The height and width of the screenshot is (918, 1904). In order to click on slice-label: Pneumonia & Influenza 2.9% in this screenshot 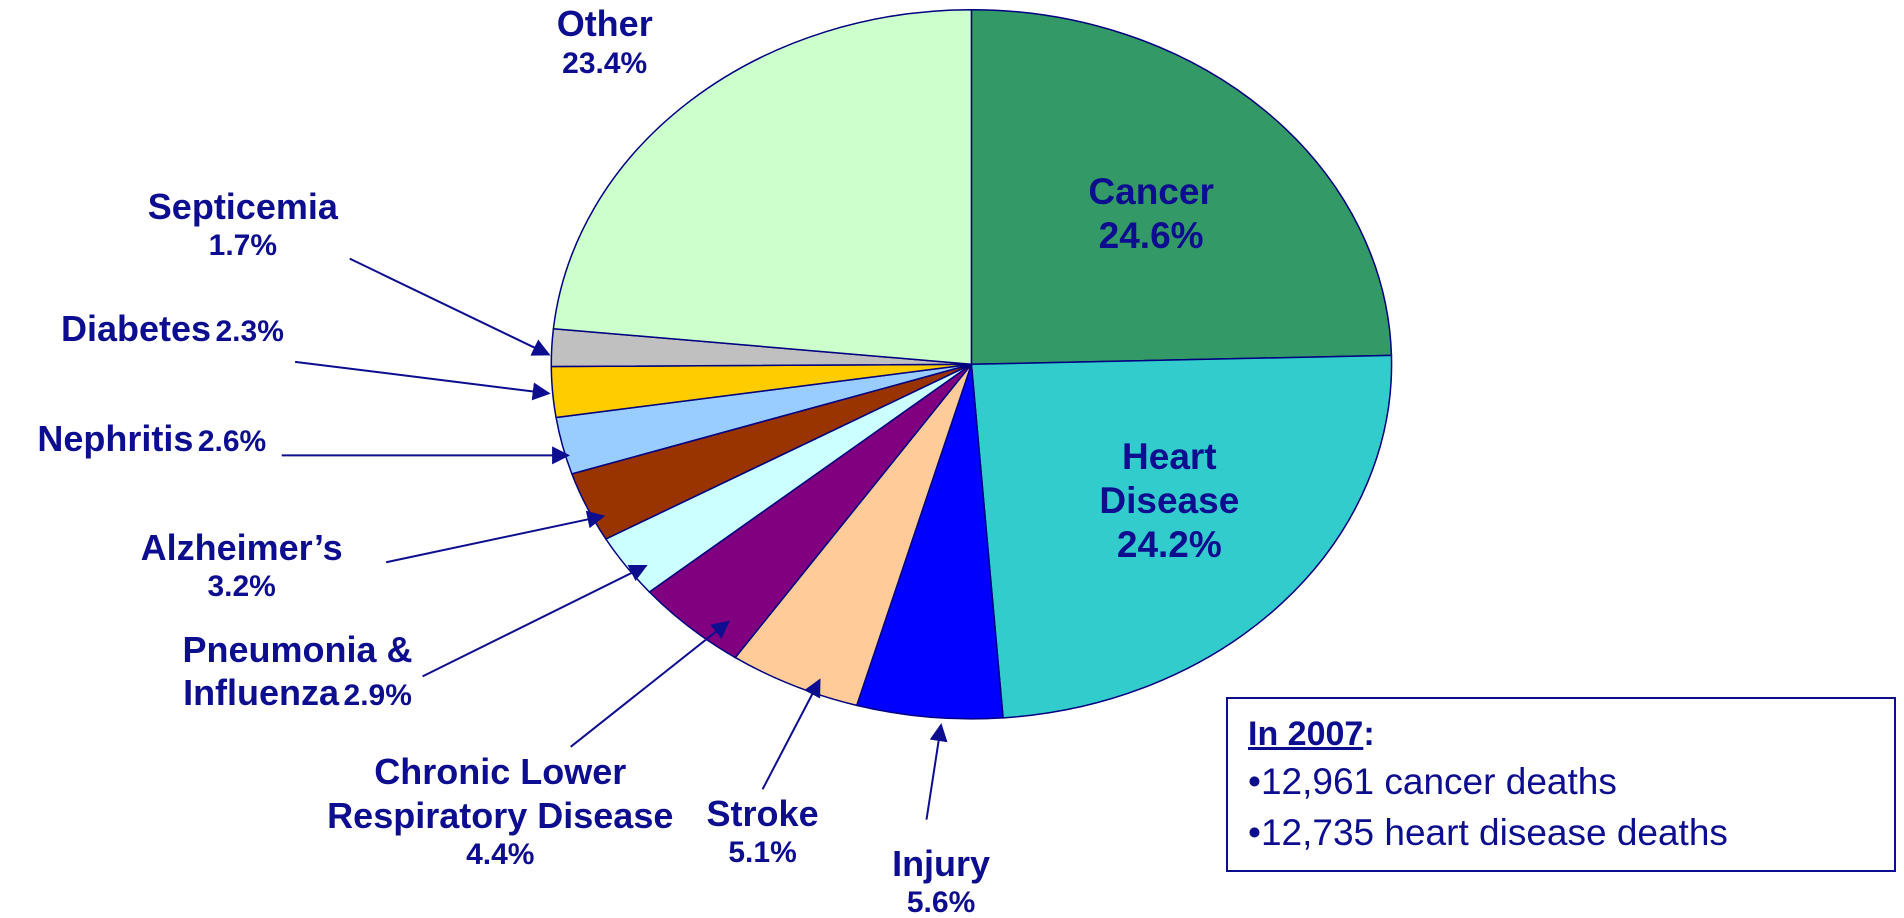, I will do `click(297, 671)`.